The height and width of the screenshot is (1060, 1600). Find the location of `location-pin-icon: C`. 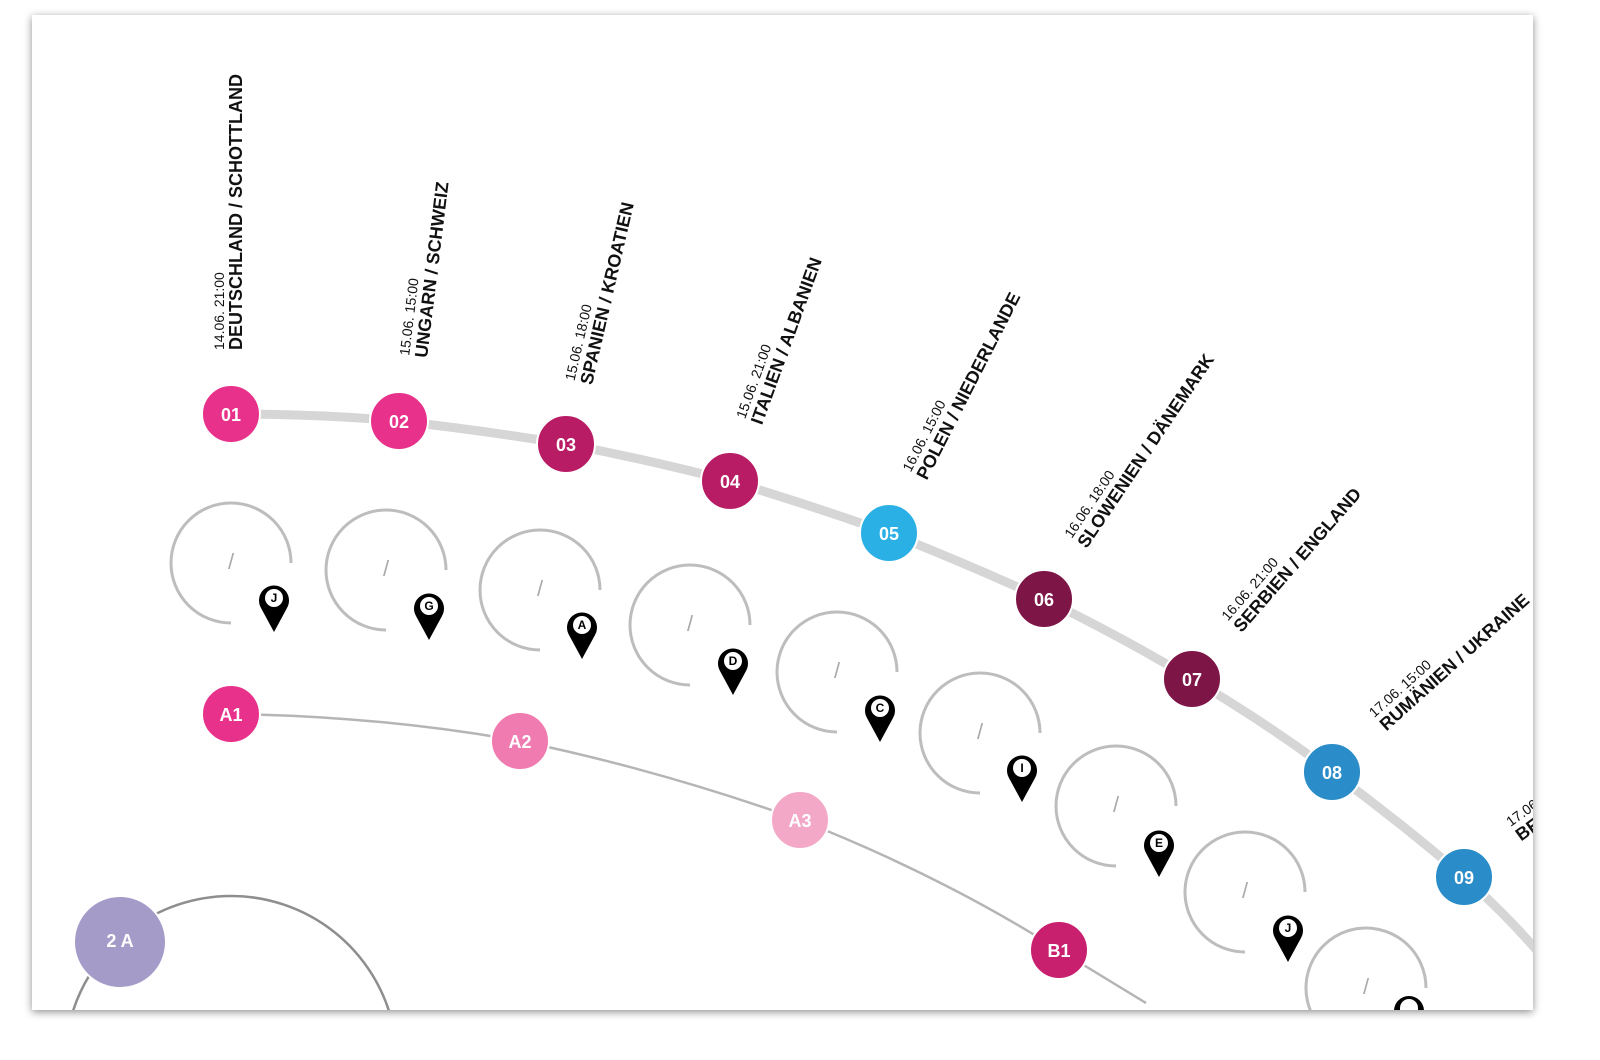

location-pin-icon: C is located at coordinates (880, 718).